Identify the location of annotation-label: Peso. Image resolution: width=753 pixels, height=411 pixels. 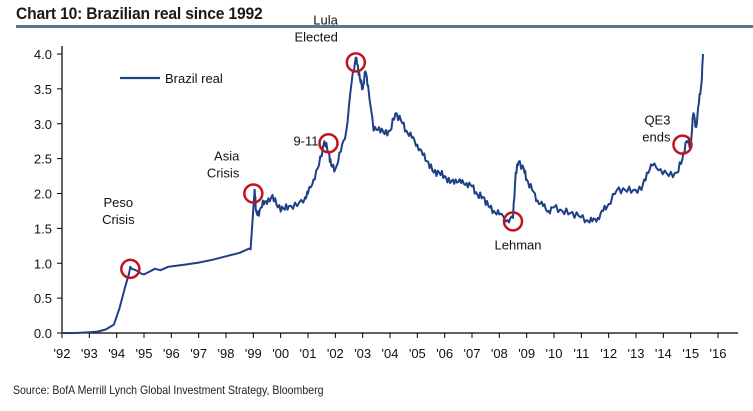
(119, 202).